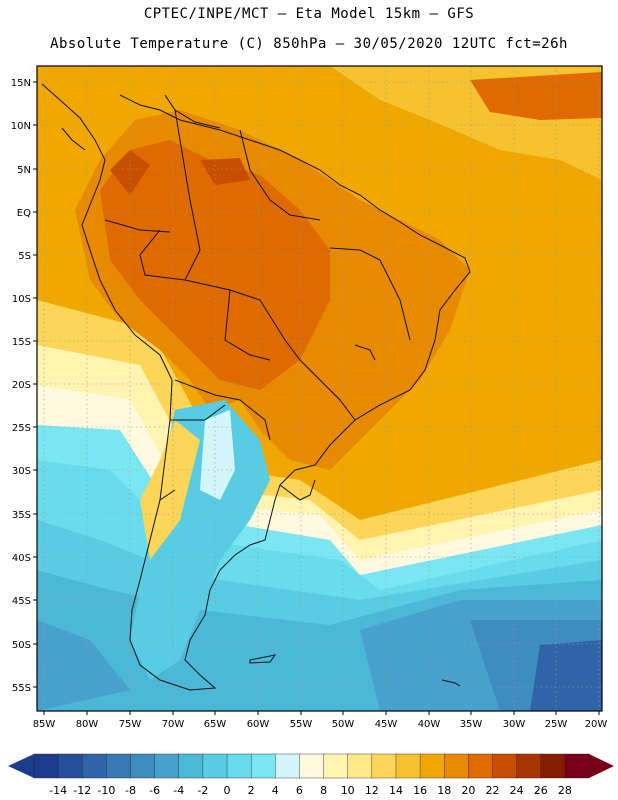 This screenshot has width=618, height=800. I want to click on lon-label: 80W, so click(87, 724).